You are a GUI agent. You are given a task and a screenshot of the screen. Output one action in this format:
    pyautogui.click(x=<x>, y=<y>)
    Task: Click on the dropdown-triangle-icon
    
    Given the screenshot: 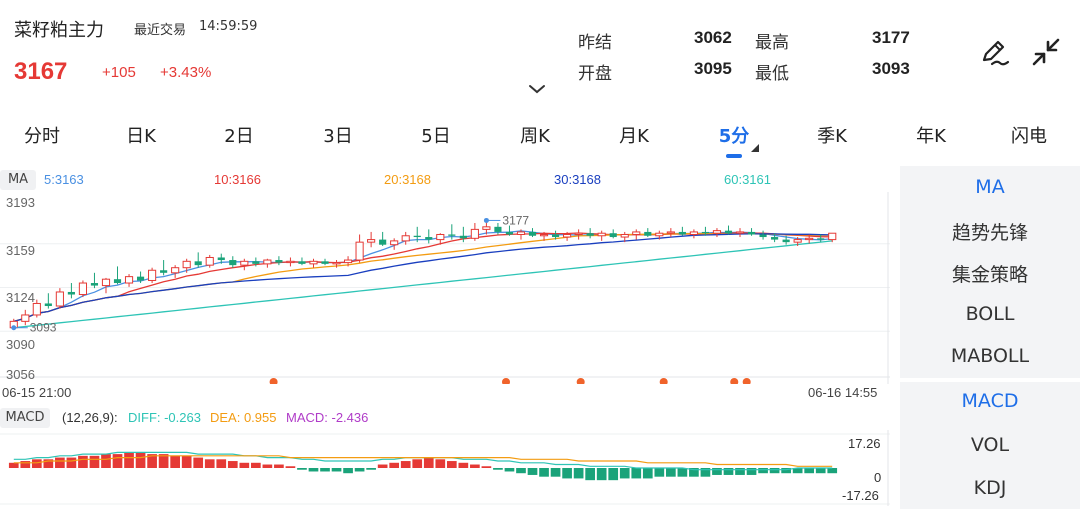 What is the action you would take?
    pyautogui.click(x=755, y=148)
    